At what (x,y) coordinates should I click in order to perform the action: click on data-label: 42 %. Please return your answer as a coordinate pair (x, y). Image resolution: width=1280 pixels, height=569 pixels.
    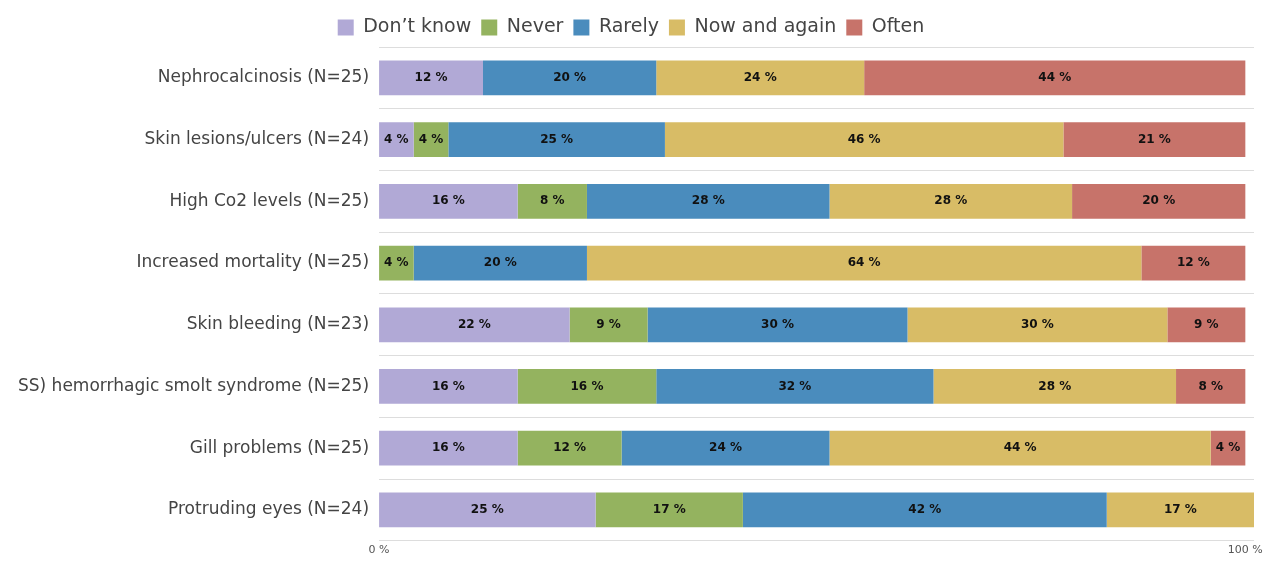
    Looking at the image, I should click on (925, 509).